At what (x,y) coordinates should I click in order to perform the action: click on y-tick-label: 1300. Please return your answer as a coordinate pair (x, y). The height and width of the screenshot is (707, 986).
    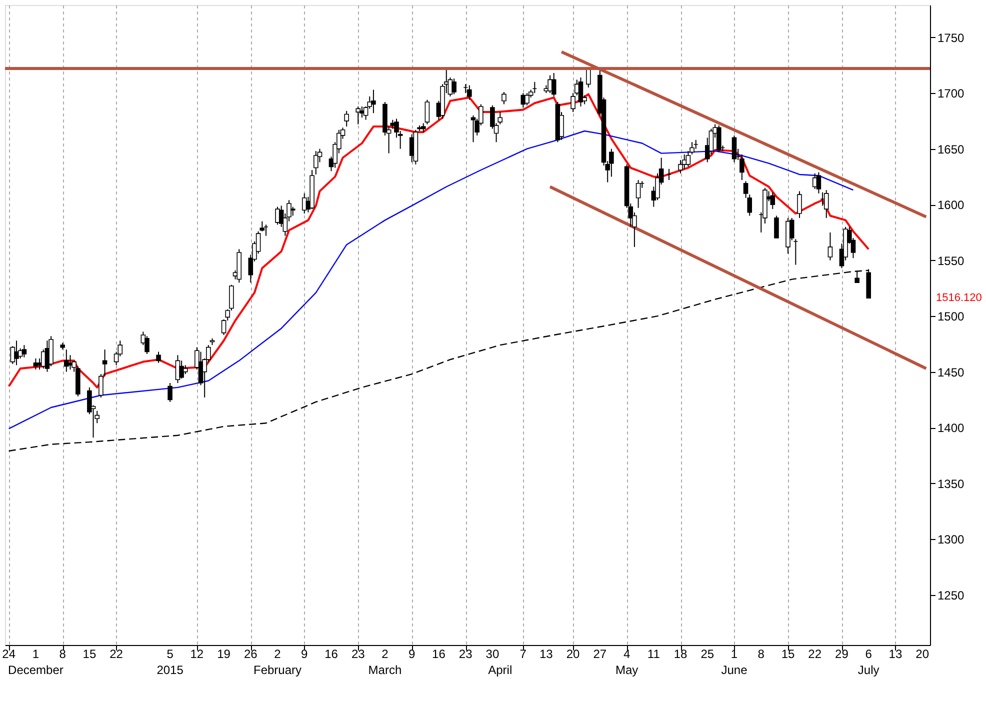
    Looking at the image, I should click on (951, 539).